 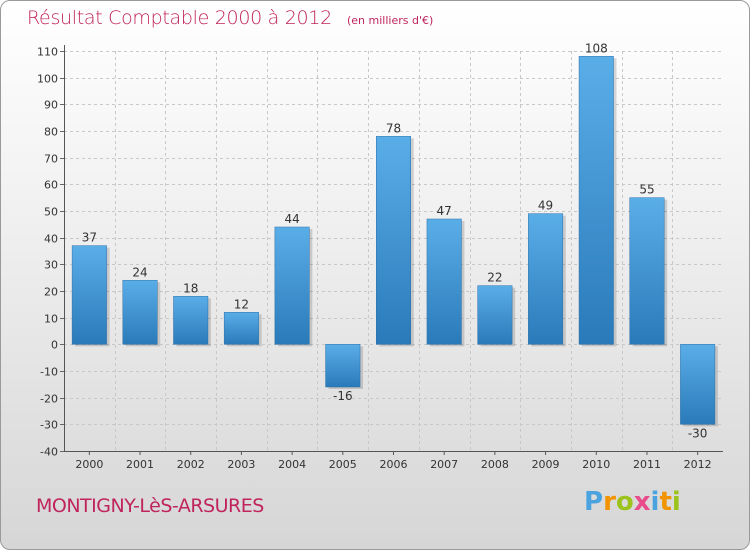 I want to click on logo-letter: t, so click(x=665, y=502).